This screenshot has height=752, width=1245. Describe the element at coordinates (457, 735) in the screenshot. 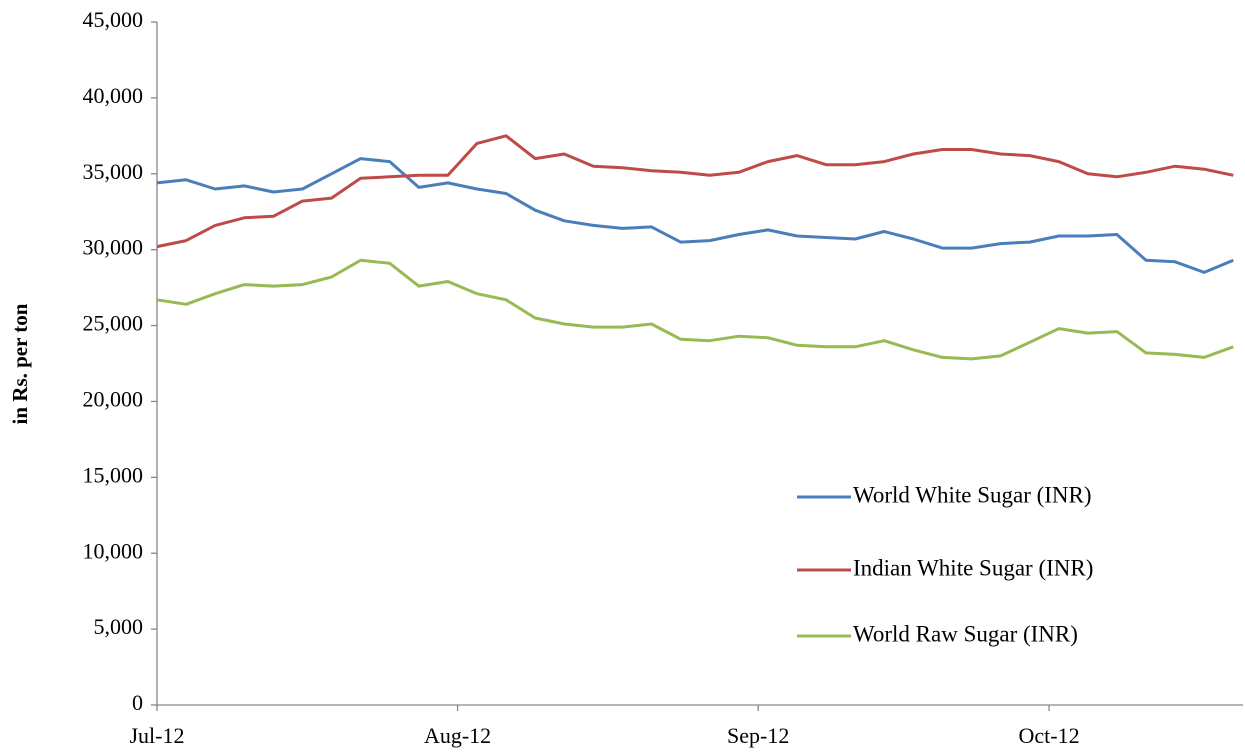

I see `x-tick-label: Aug-12` at that location.